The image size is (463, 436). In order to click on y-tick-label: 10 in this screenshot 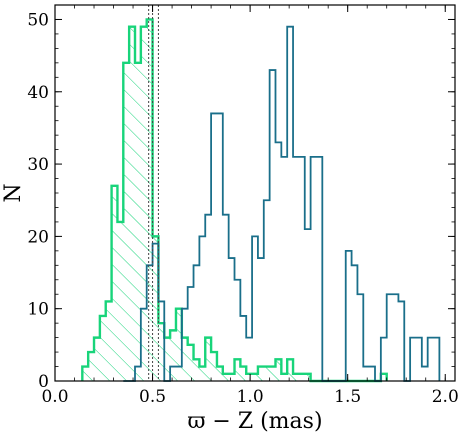, I will do `click(38, 310)`.